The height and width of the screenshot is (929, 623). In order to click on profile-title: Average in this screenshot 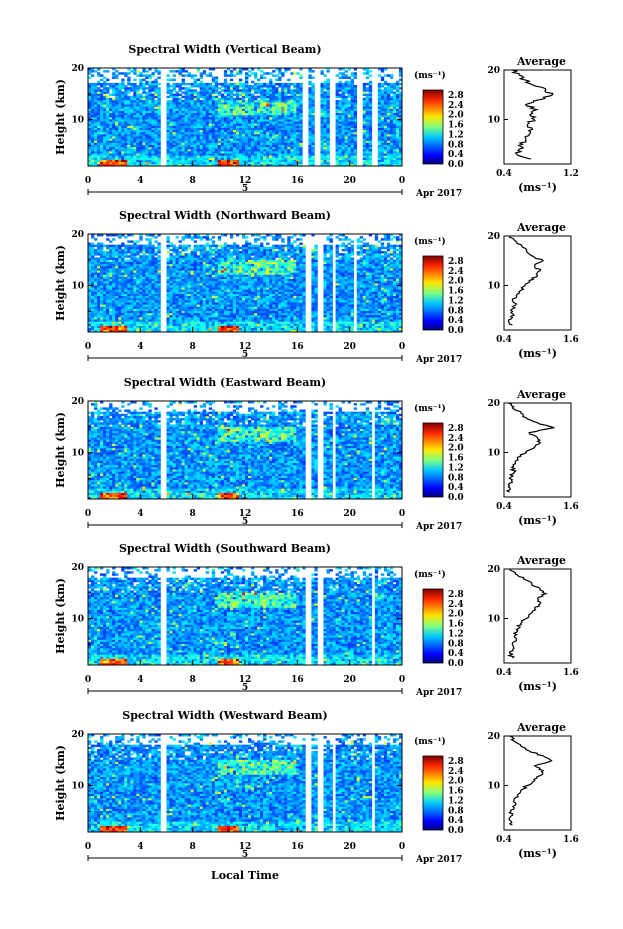, I will do `click(541, 61)`.